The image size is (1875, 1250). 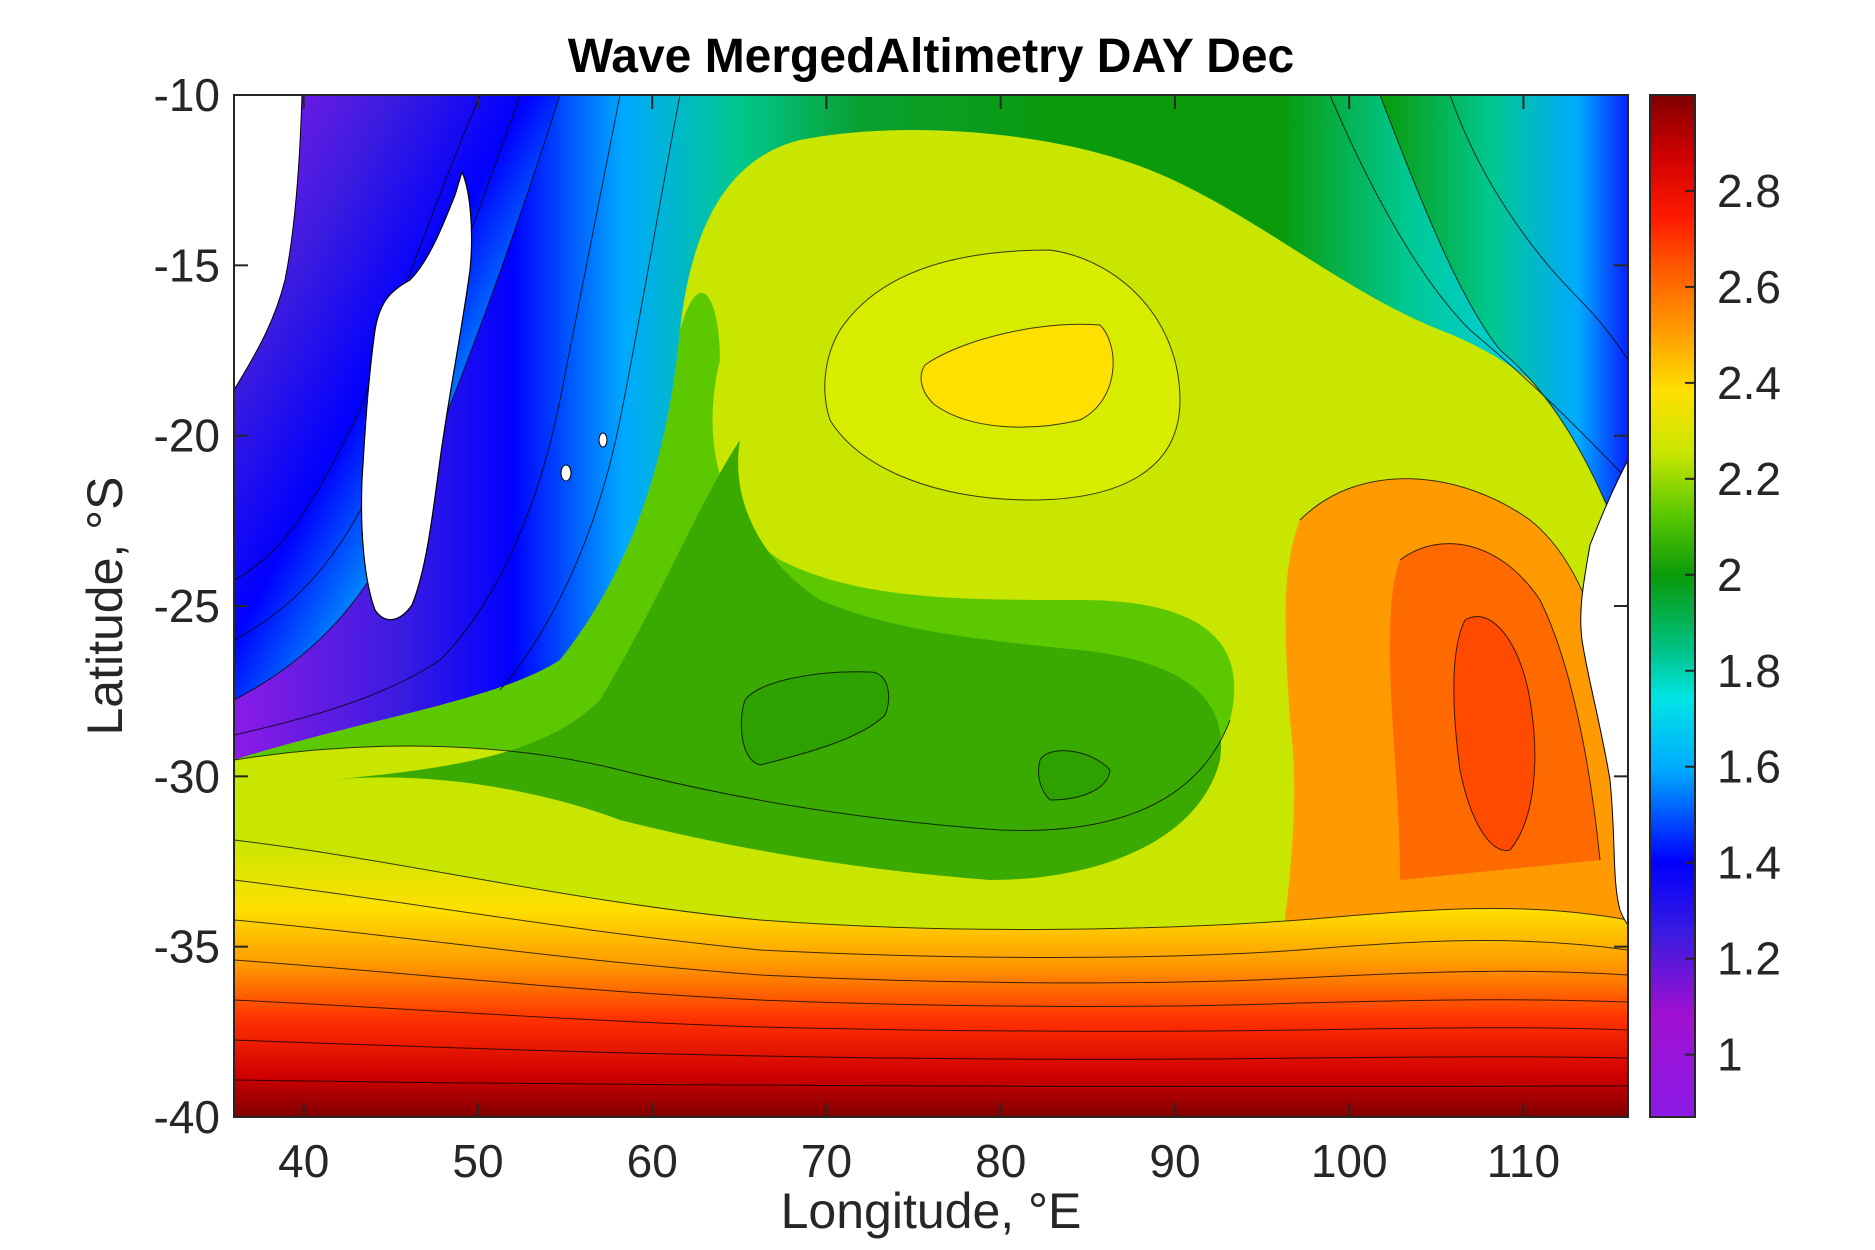 I want to click on x-tick-label: 60, so click(x=652, y=1161).